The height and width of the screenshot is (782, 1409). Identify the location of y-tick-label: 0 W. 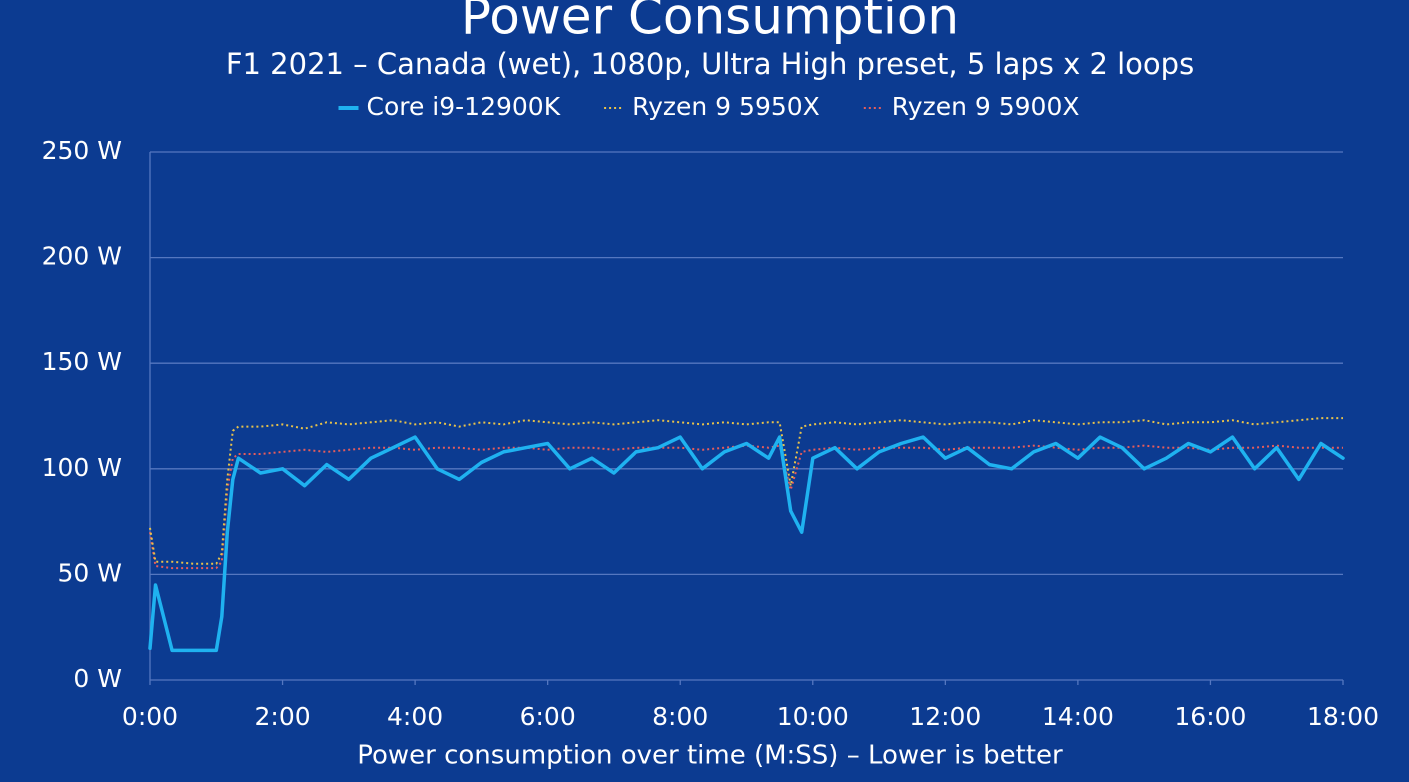
(97, 678).